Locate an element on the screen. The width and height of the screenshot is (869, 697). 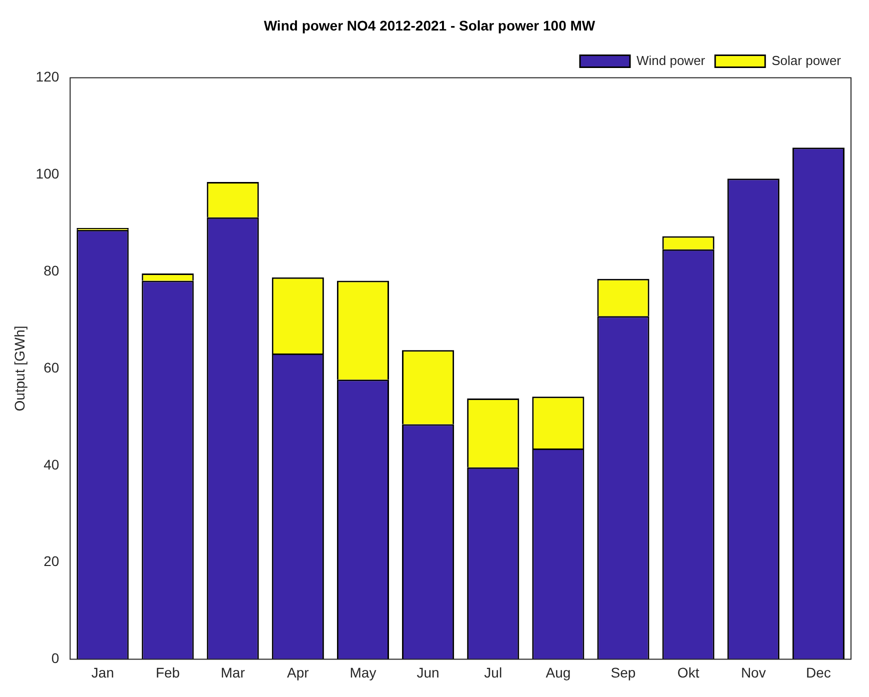
y-tick-label: 20 is located at coordinates (52, 561).